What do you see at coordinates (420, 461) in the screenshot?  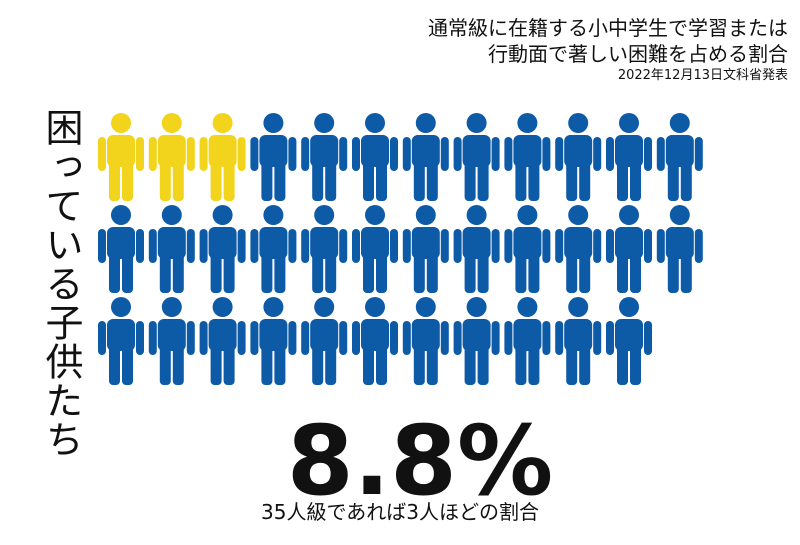 I see `headline: 8.8%` at bounding box center [420, 461].